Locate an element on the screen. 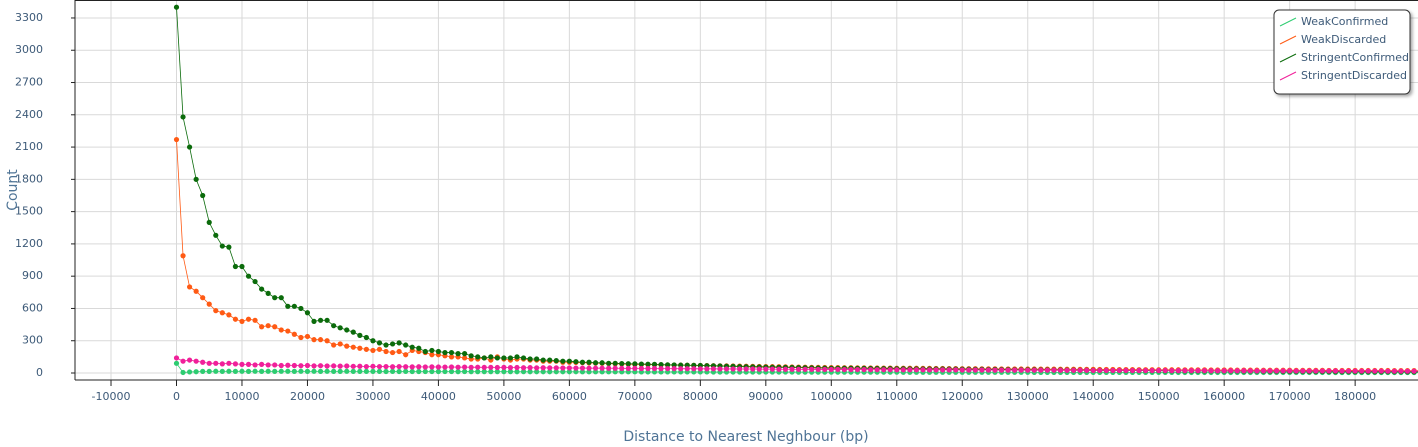  y-tick-label: 2700 is located at coordinates (29, 82).